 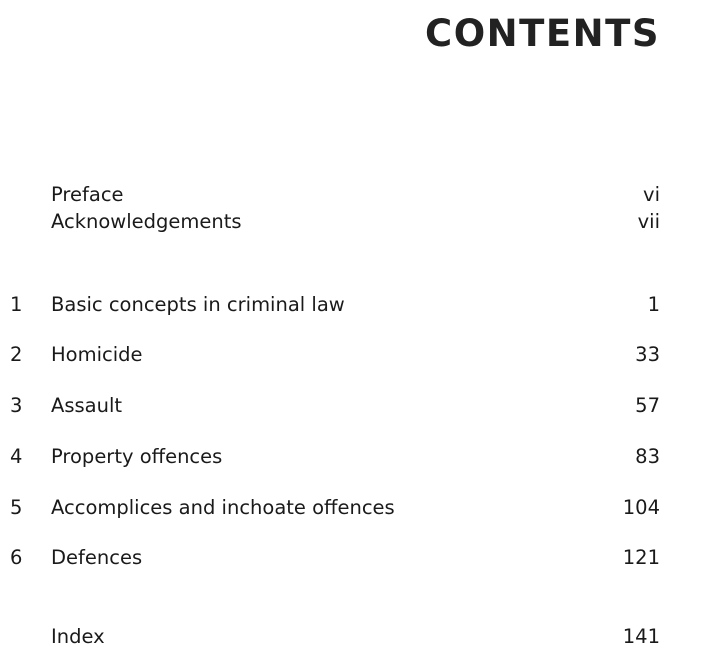 What do you see at coordinates (653, 304) in the screenshot?
I see `chapter-page: 1` at bounding box center [653, 304].